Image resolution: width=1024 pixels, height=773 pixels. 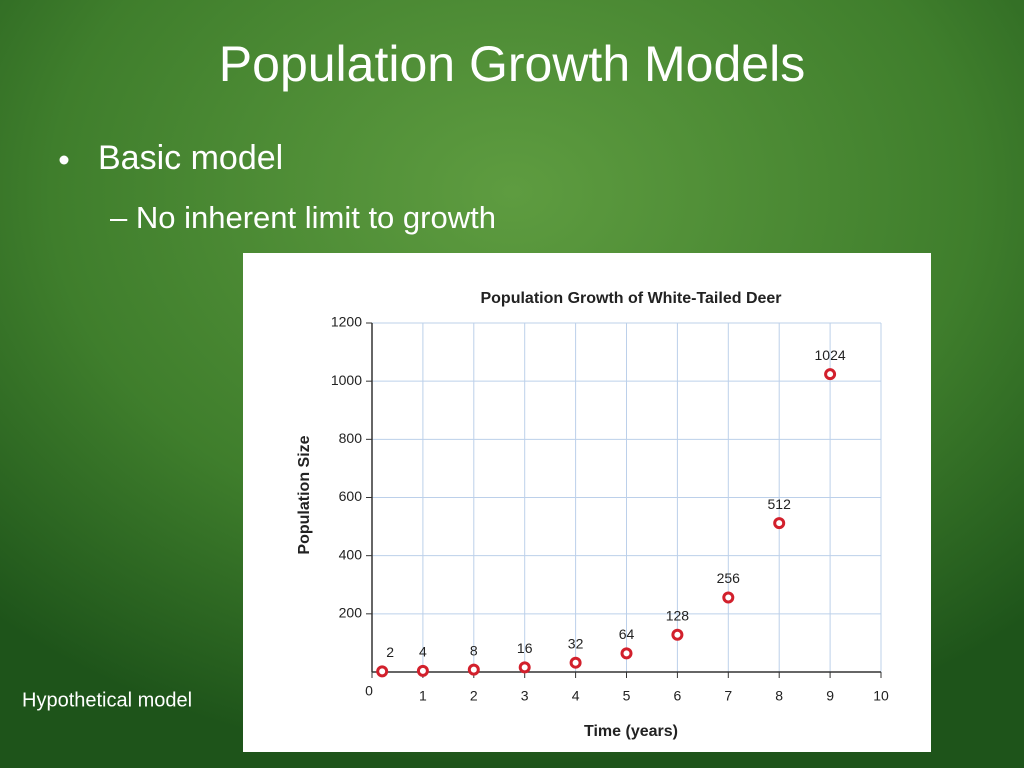 What do you see at coordinates (678, 696) in the screenshot?
I see `x-tick-label: 6` at bounding box center [678, 696].